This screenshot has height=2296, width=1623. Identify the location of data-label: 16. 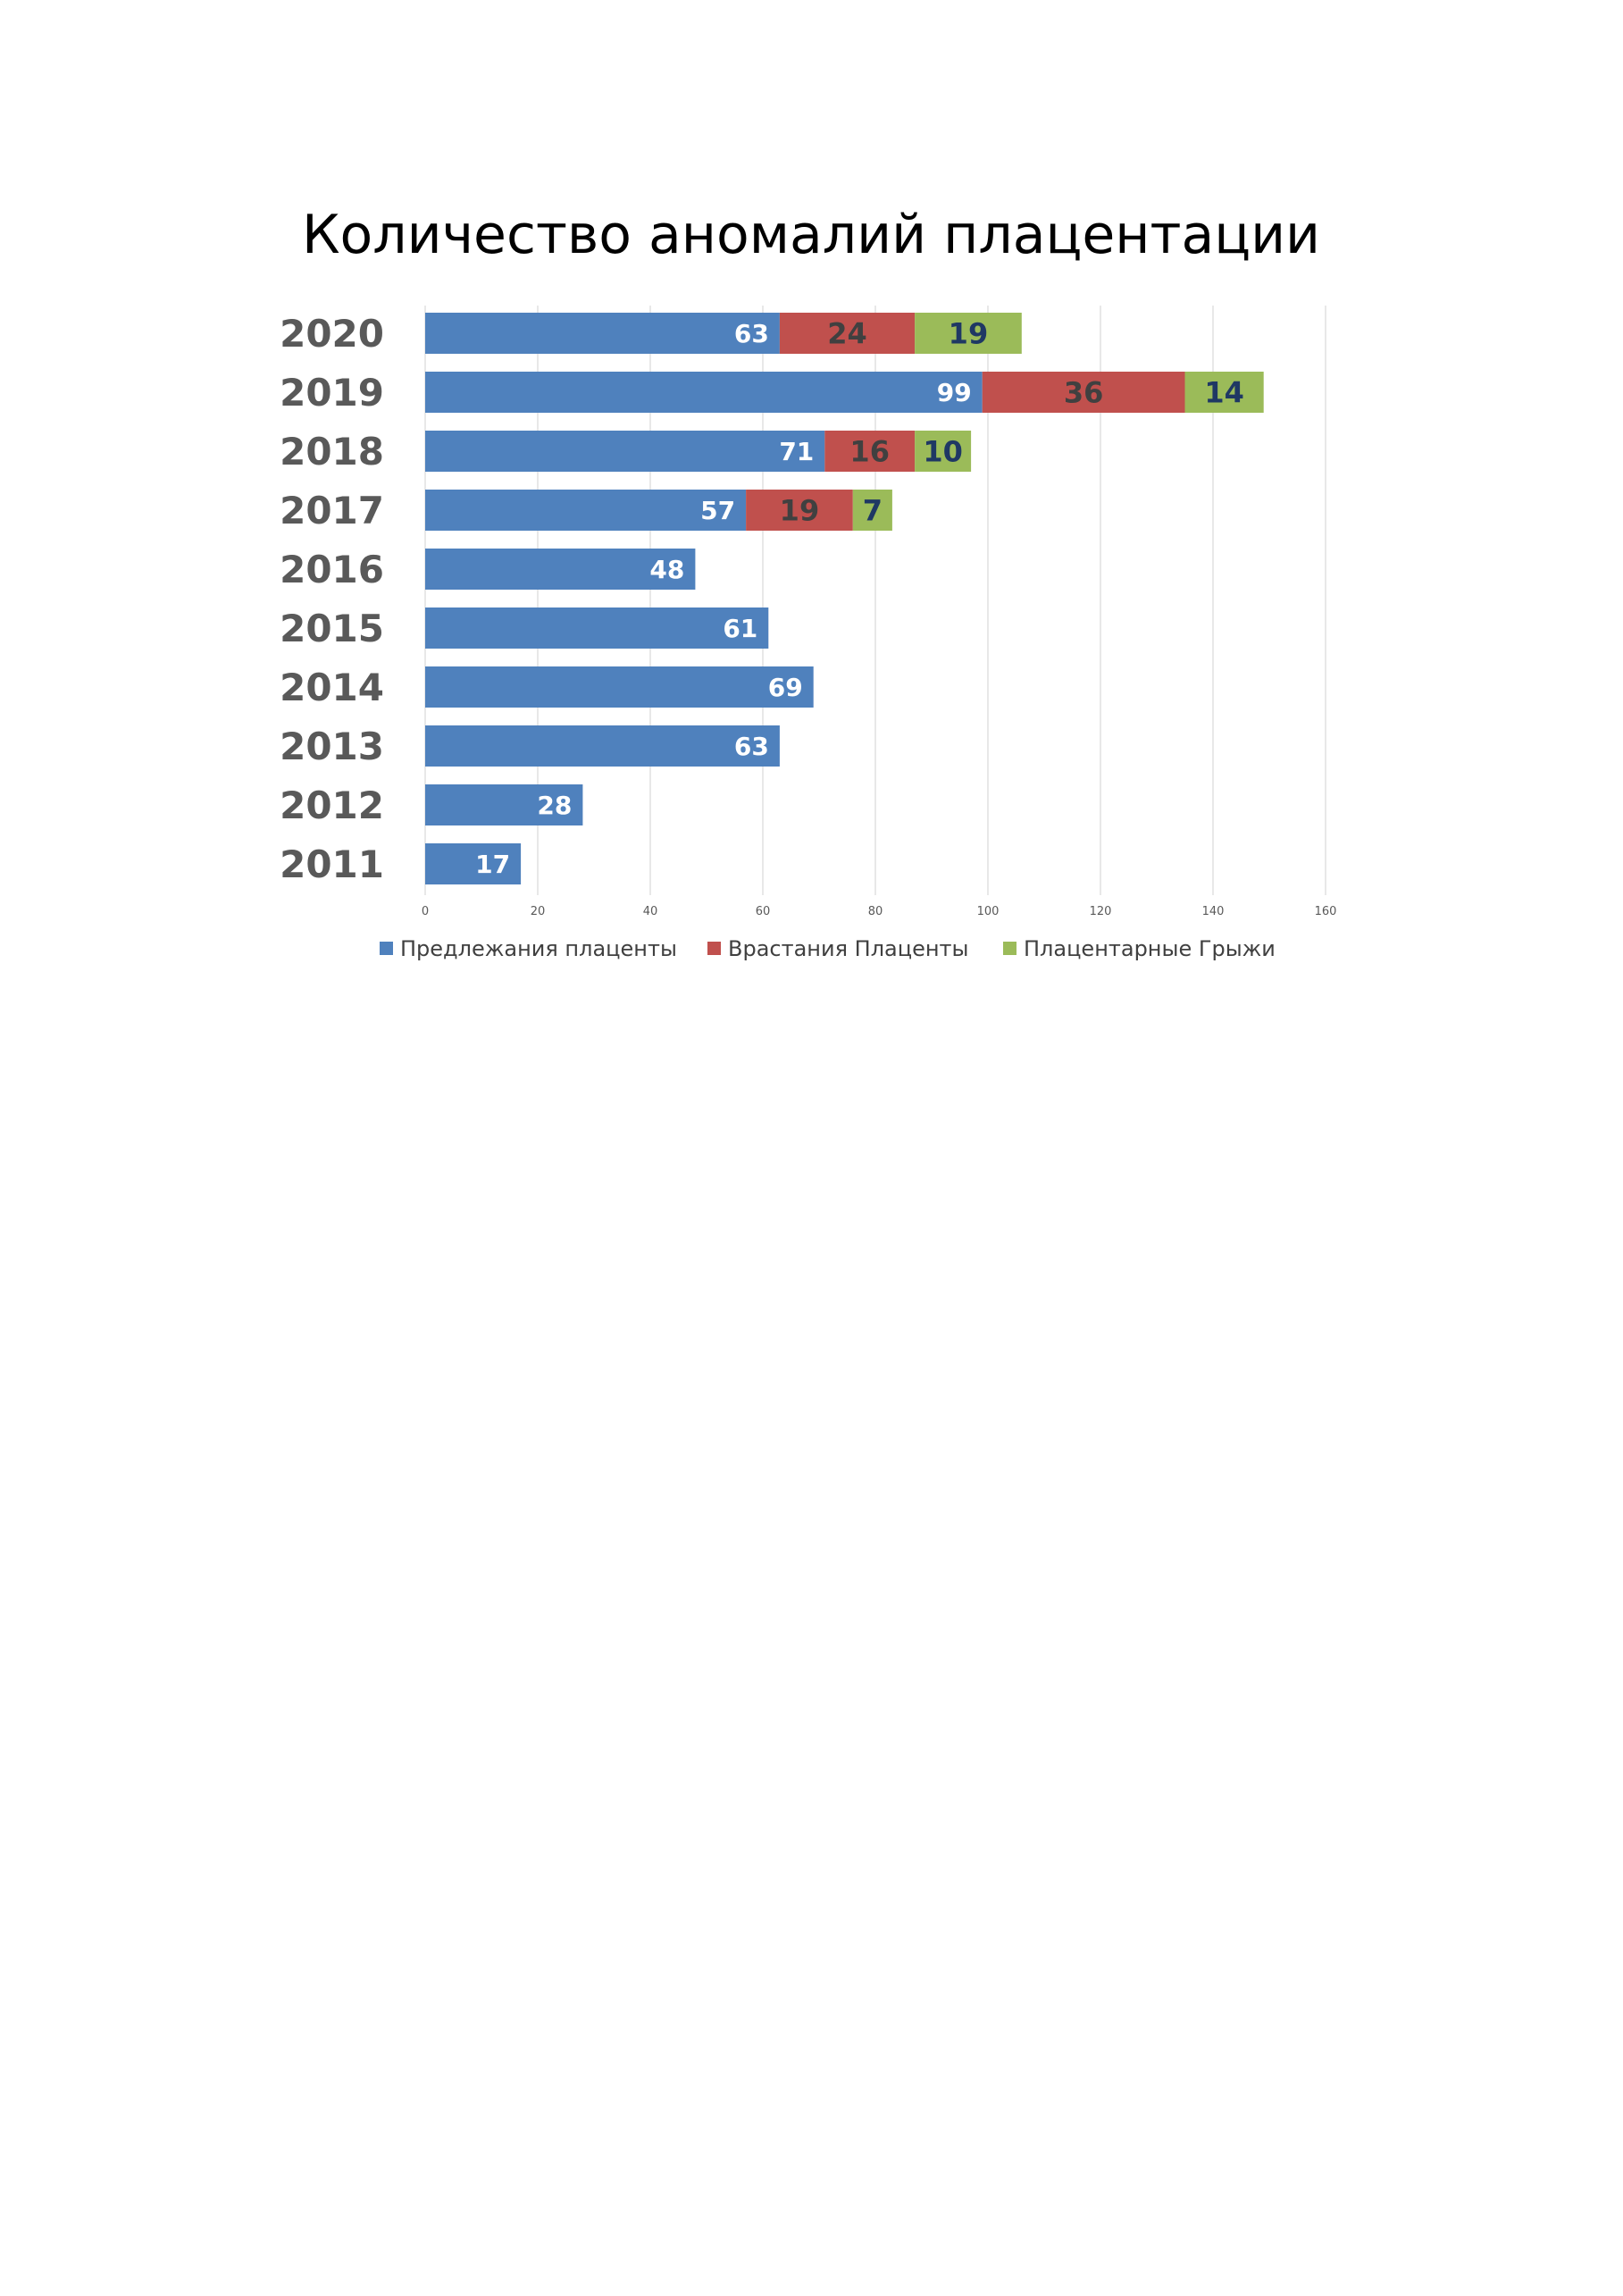
(869, 452).